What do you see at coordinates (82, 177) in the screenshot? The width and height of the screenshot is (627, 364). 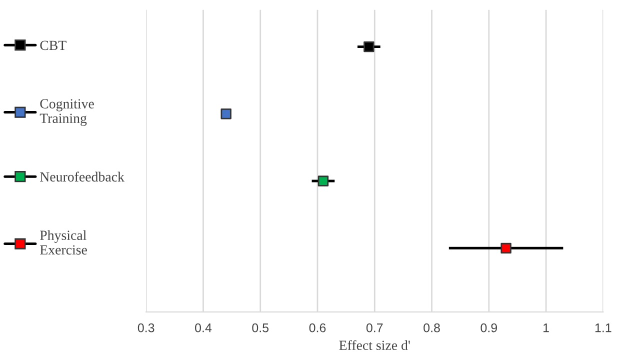 I see `legend-label: Neurofeedback` at bounding box center [82, 177].